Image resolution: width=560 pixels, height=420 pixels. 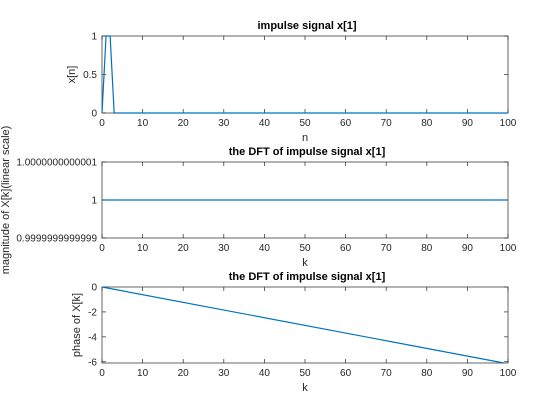 I want to click on y-tick-label: 0.9999999999999, so click(x=56, y=239).